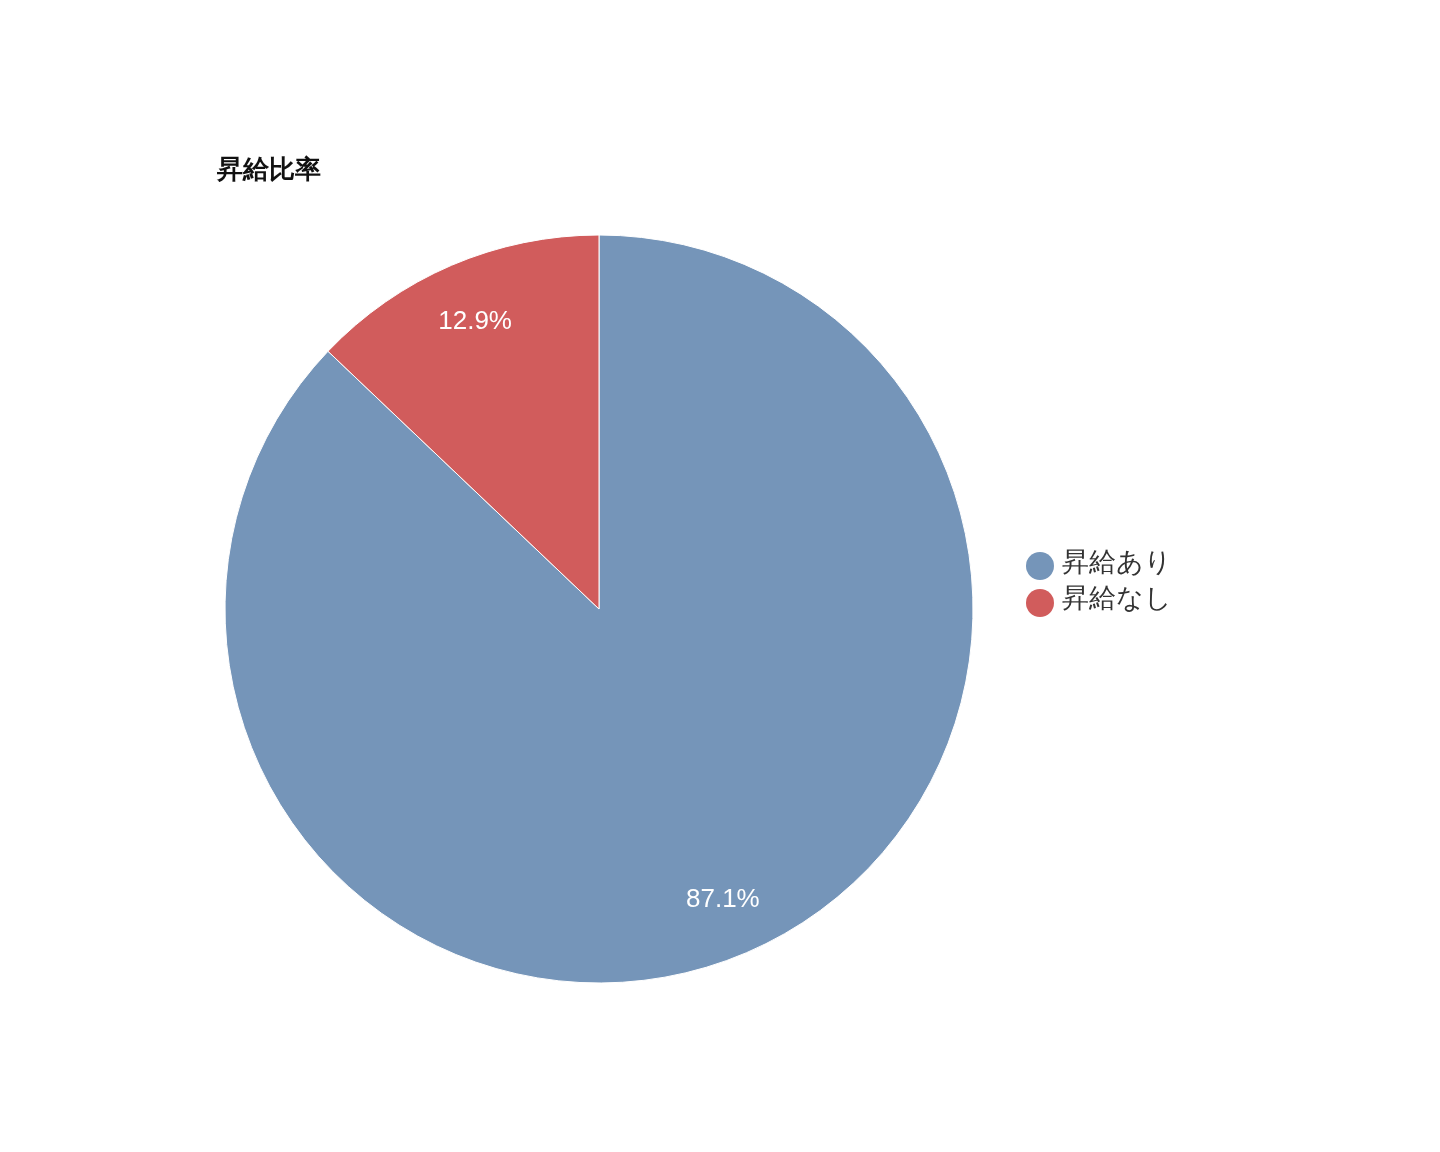 Image resolution: width=1440 pixels, height=1152 pixels. What do you see at coordinates (722, 897) in the screenshot?
I see `data-label: 87.1%` at bounding box center [722, 897].